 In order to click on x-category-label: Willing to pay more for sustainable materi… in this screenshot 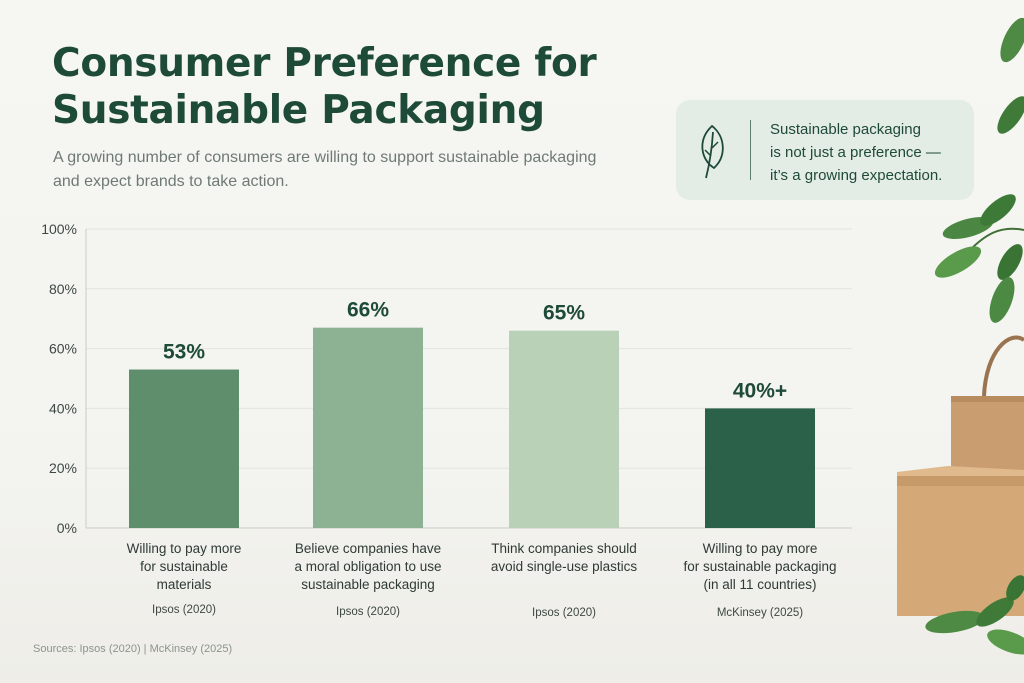, I will do `click(184, 567)`.